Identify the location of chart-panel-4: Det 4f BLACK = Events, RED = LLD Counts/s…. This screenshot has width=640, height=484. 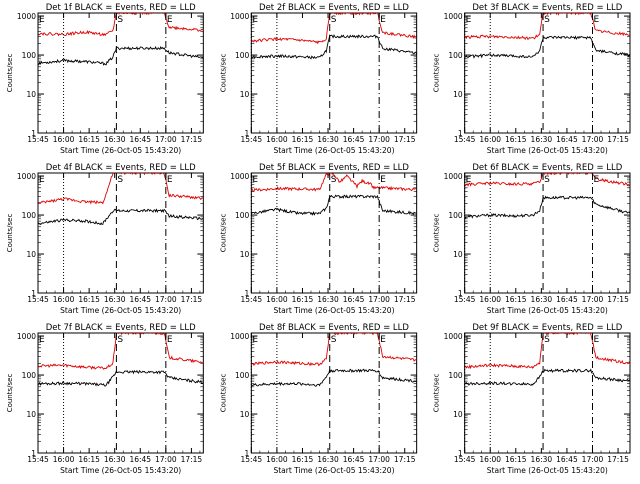
(105, 239).